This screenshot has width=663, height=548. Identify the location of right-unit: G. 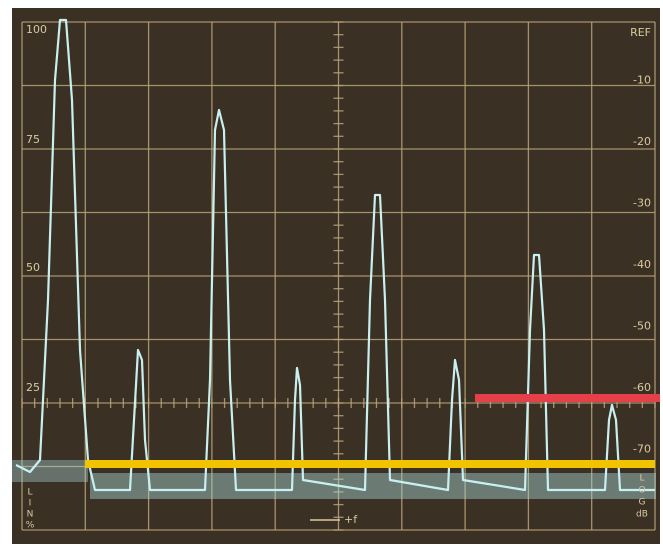
(642, 503).